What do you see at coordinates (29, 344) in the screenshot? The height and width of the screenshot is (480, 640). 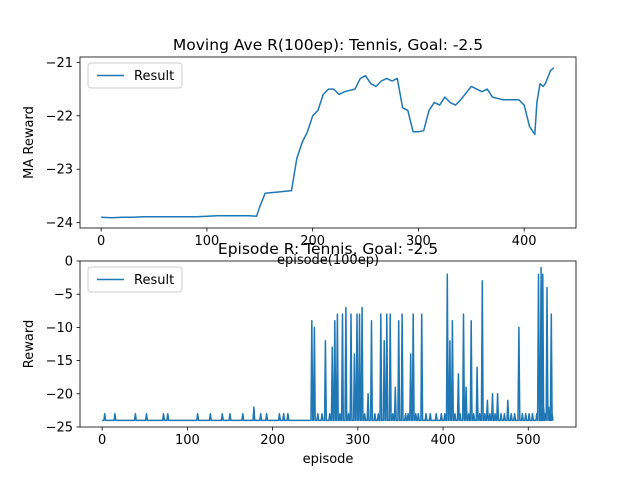 I see `y-axis-label: Reward` at bounding box center [29, 344].